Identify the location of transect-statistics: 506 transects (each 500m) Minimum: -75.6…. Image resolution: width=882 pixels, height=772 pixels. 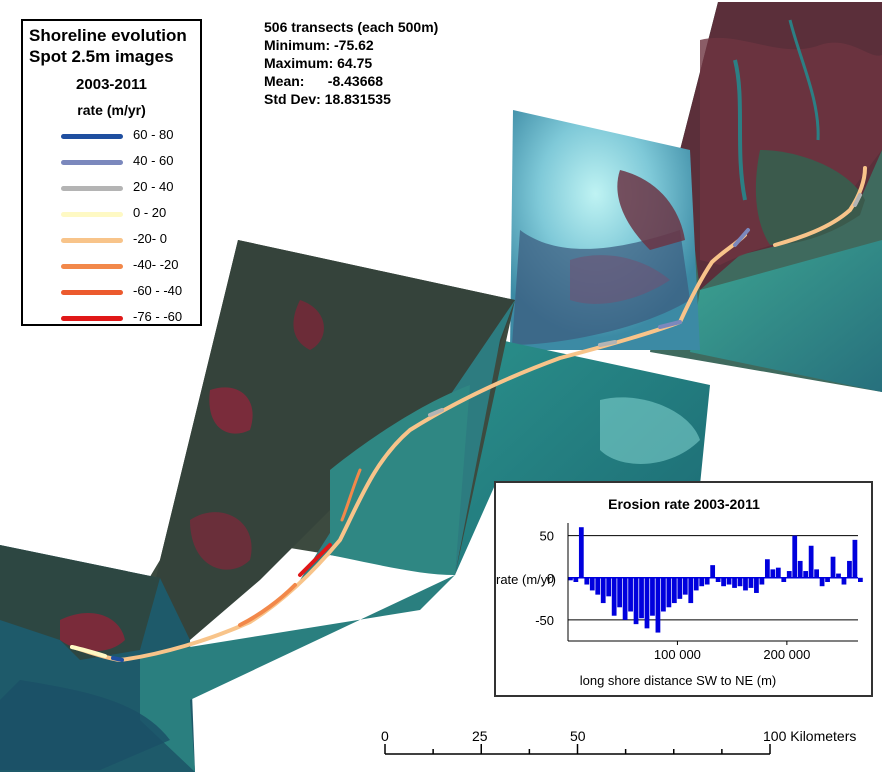
(351, 63).